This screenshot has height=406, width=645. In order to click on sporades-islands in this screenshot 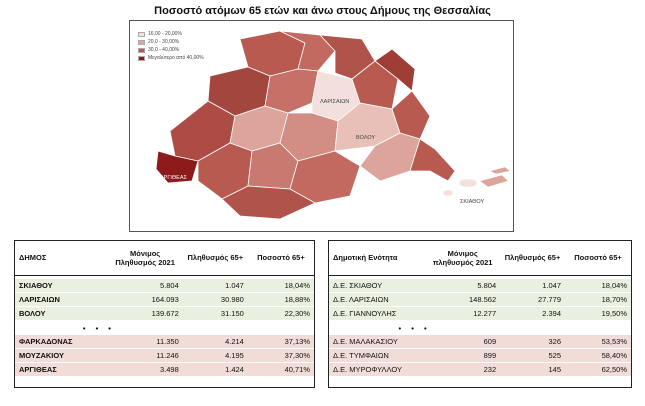, I will do `click(476, 181)`.